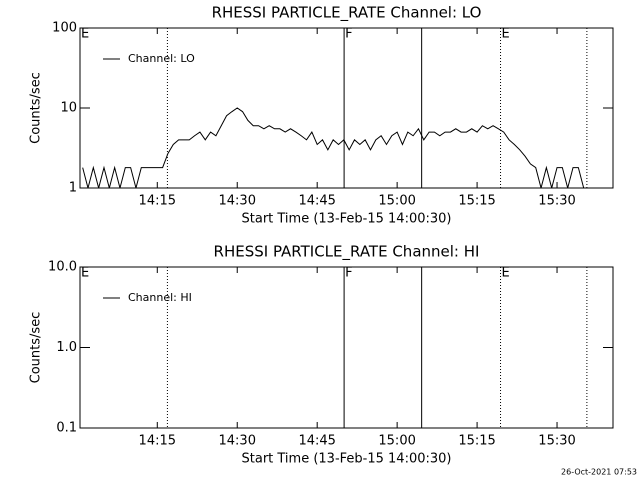  What do you see at coordinates (333, 147) in the screenshot?
I see `data-line` at bounding box center [333, 147].